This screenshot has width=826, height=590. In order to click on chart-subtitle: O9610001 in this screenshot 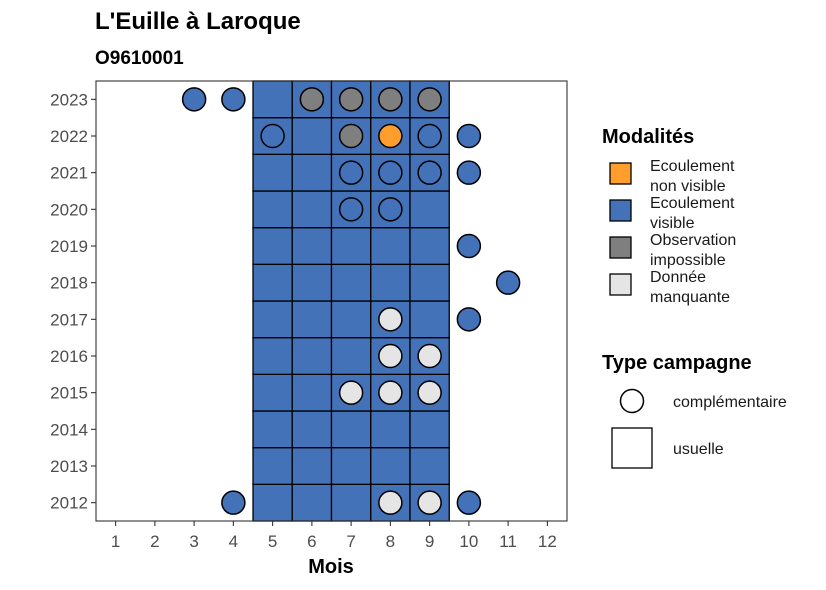, I will do `click(139, 58)`.